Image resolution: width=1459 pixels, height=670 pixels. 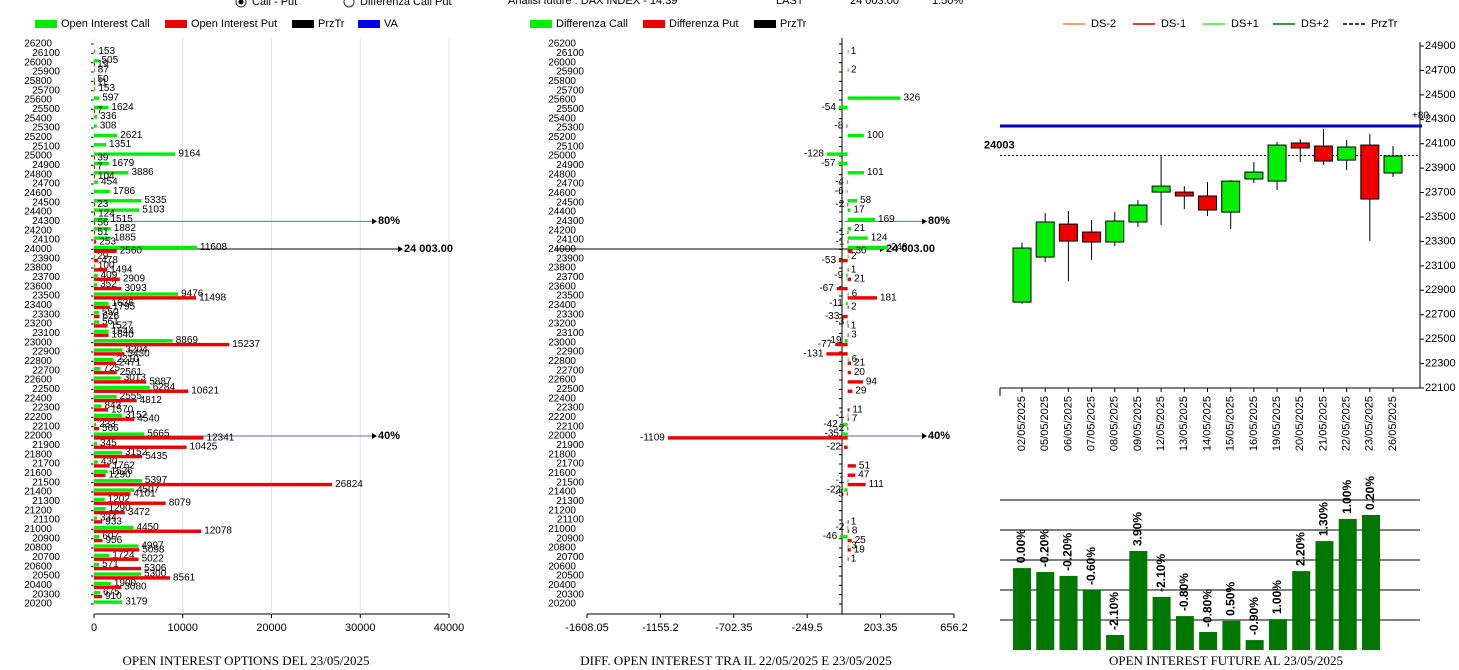 I want to click on y-tick-label: 26200, so click(x=562, y=44).